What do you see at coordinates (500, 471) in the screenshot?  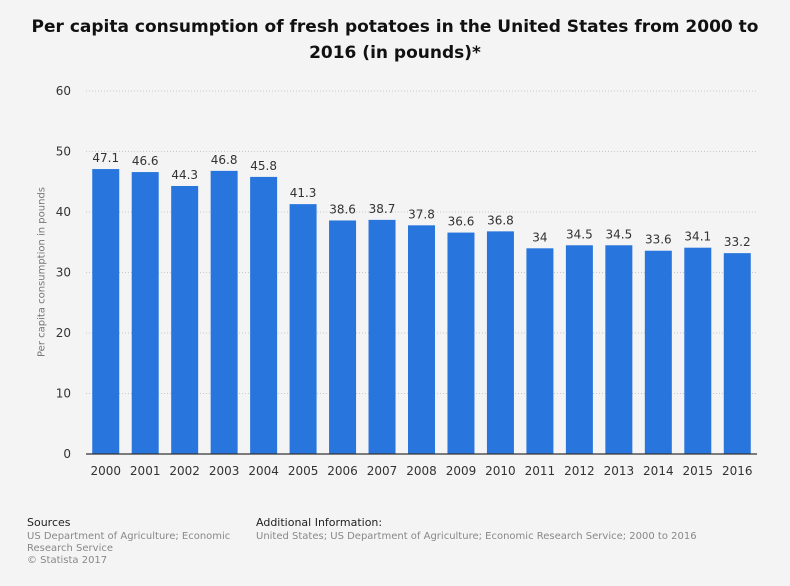 I see `x-tick-label: 2010` at bounding box center [500, 471].